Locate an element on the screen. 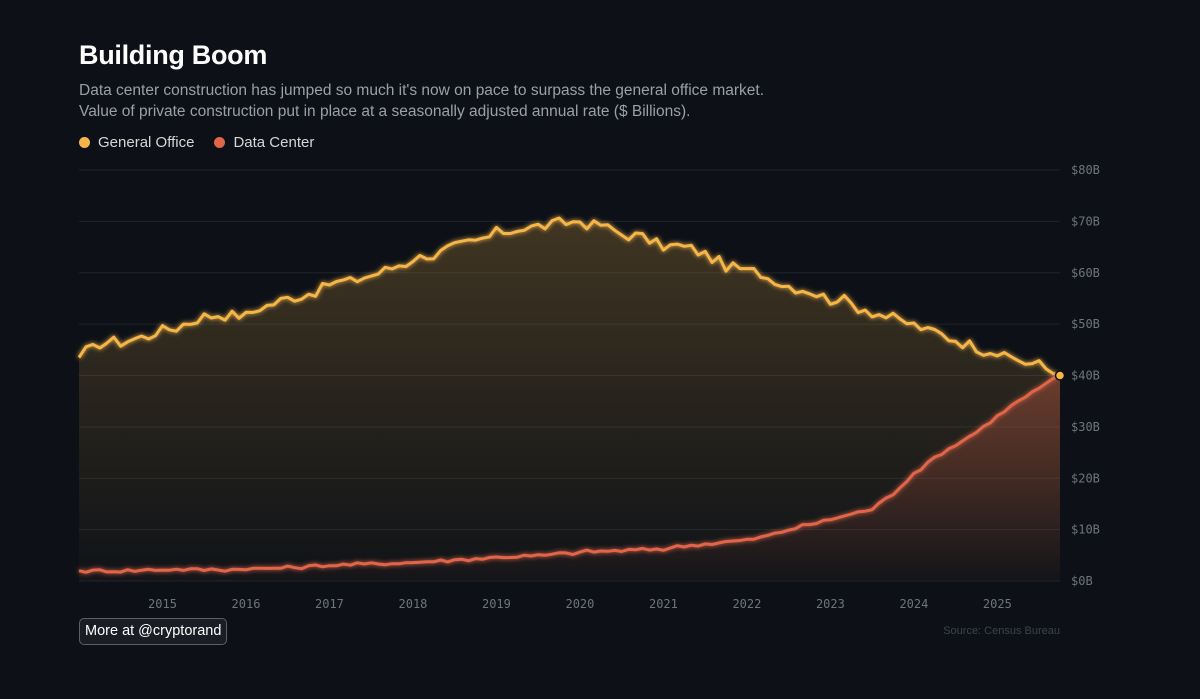 This screenshot has height=699, width=1200. y-tick-label-50: $50B is located at coordinates (1085, 324).